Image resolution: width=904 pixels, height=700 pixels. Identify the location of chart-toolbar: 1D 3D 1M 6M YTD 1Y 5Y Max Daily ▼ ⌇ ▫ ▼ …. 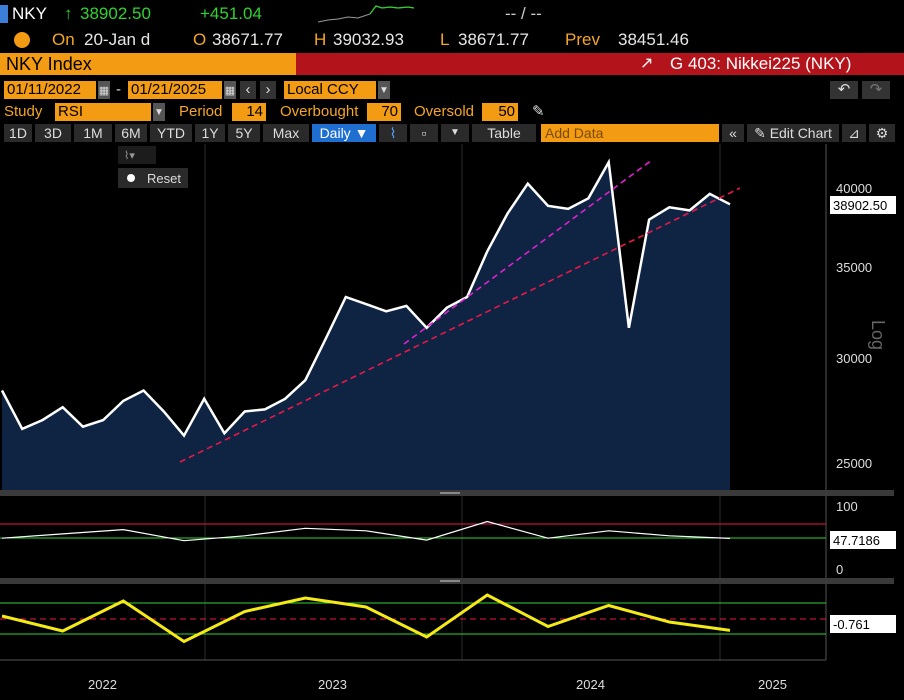
(452, 133).